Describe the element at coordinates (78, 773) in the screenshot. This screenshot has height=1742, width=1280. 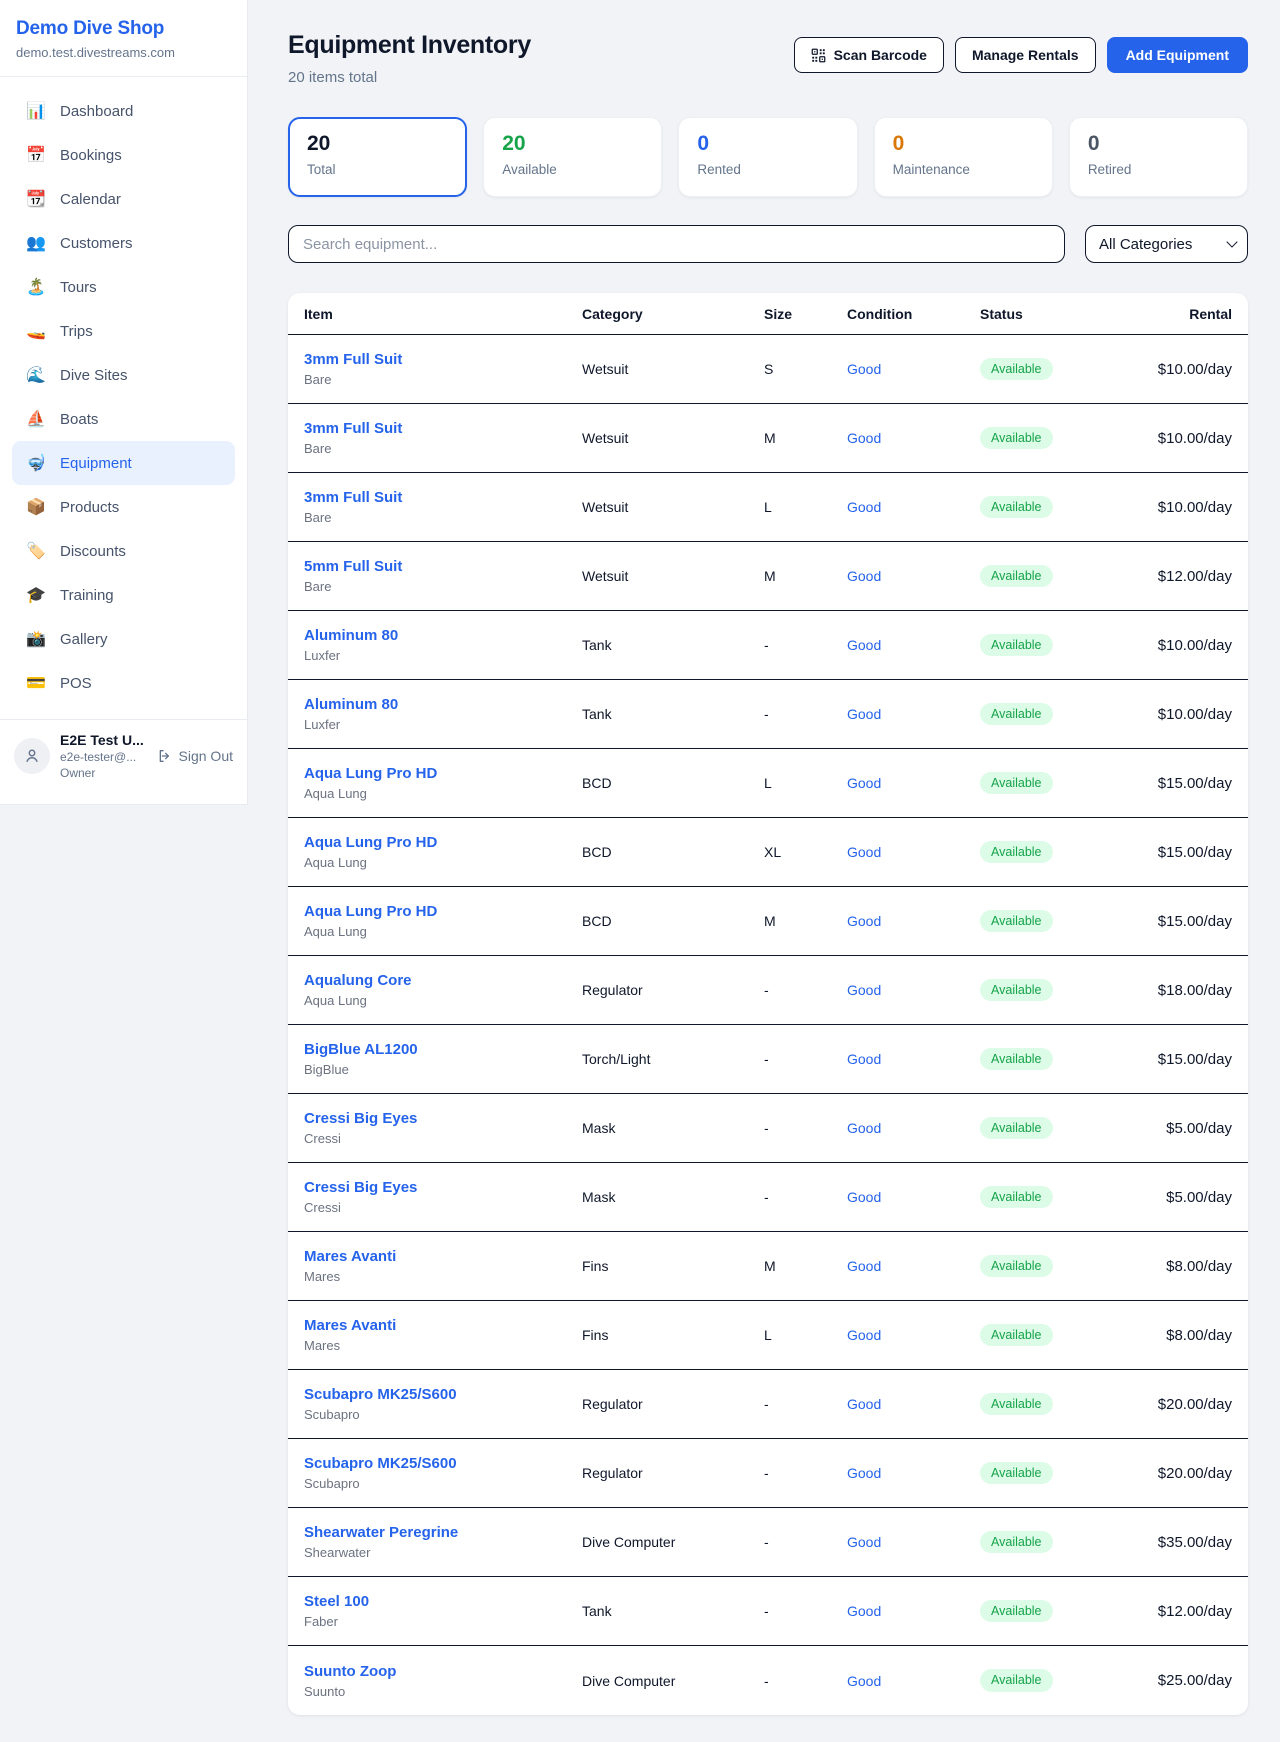
I see `user-role: Owner` at that location.